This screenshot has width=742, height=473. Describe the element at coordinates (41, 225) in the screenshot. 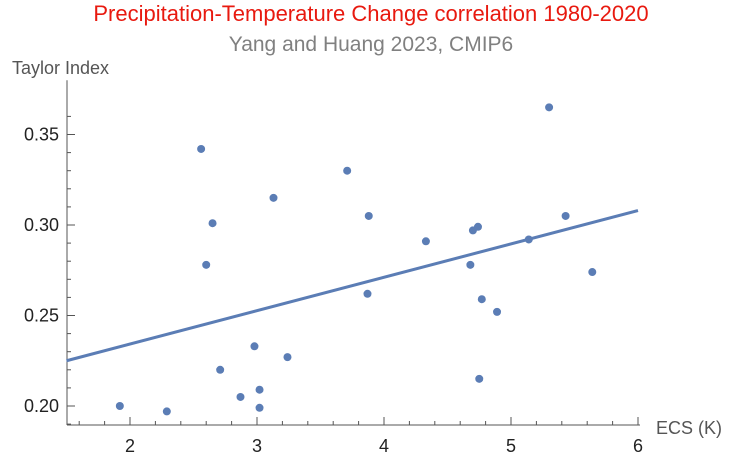

I see `y-tick-label: 0.30` at that location.